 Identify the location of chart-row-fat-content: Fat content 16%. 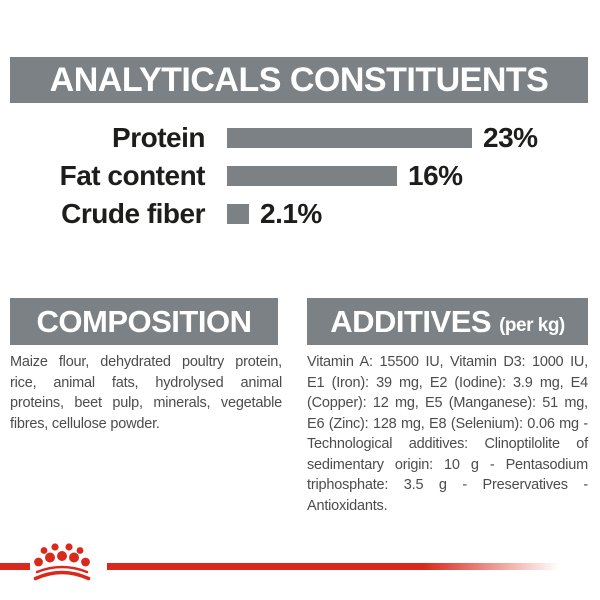
(300, 176).